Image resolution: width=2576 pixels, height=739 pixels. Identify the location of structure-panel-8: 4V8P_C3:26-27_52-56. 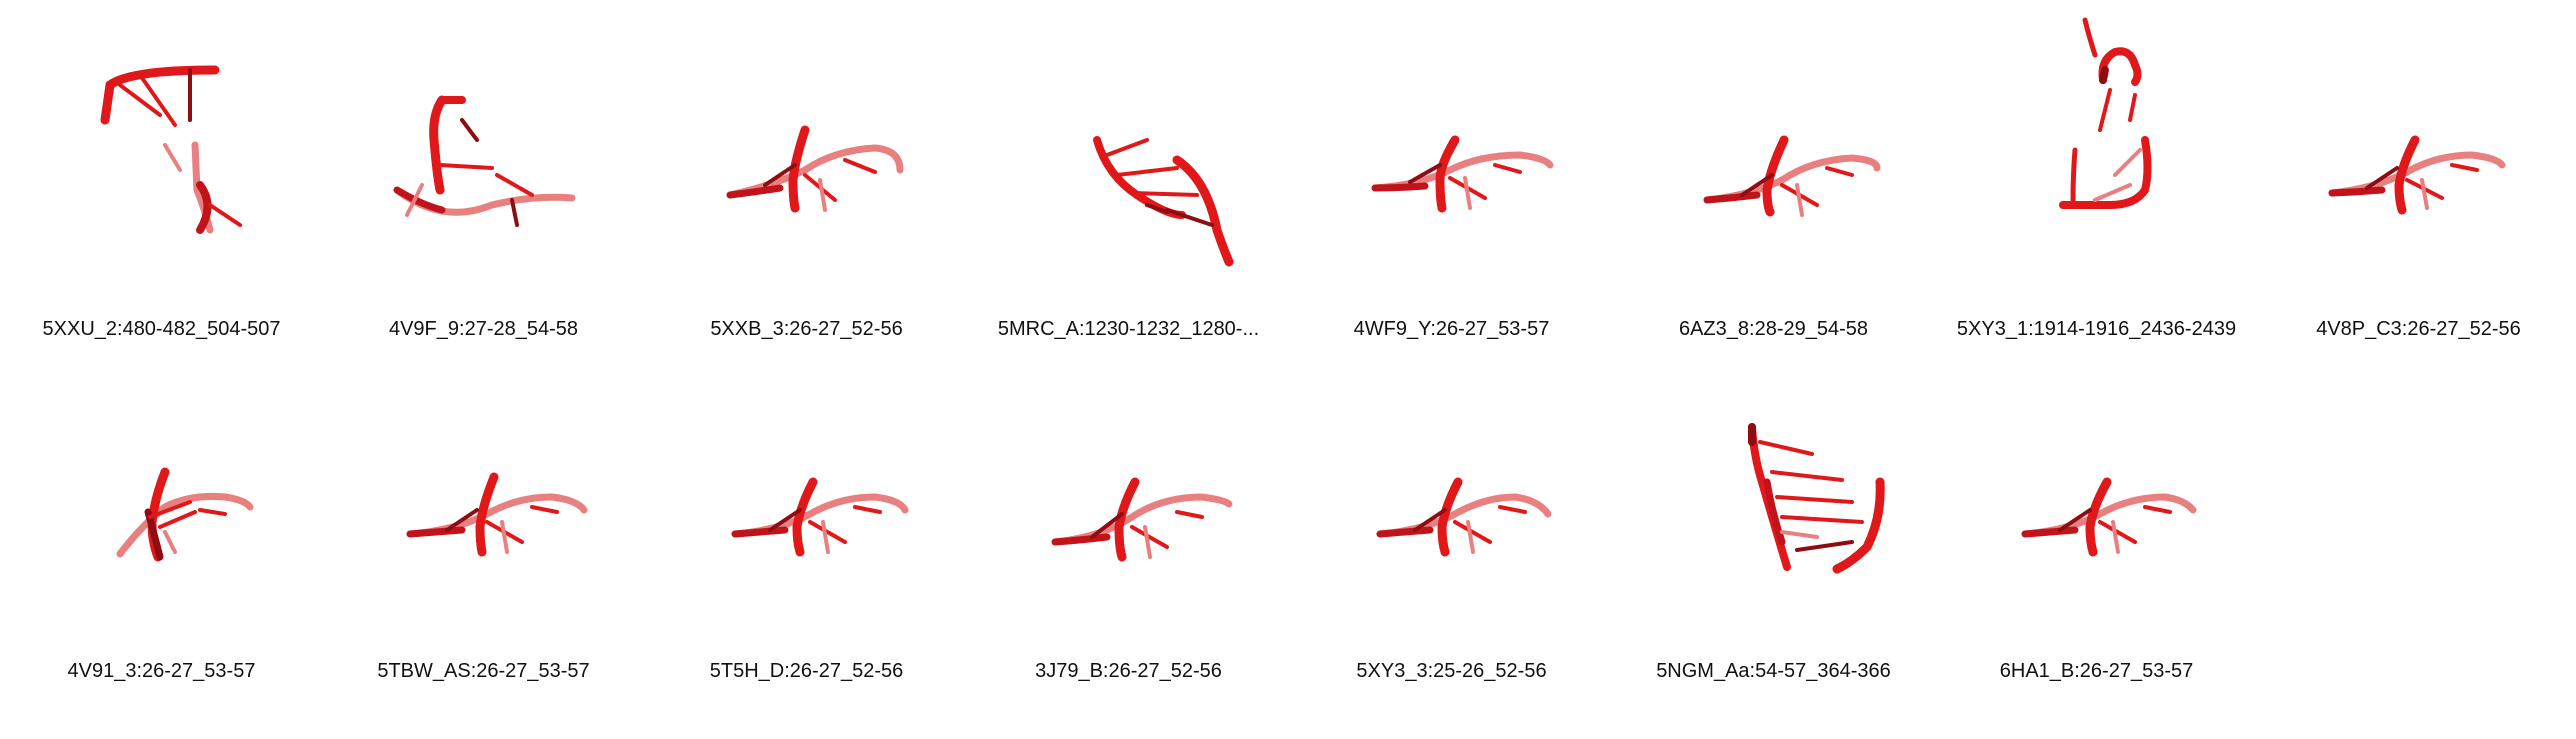
(2416, 170).